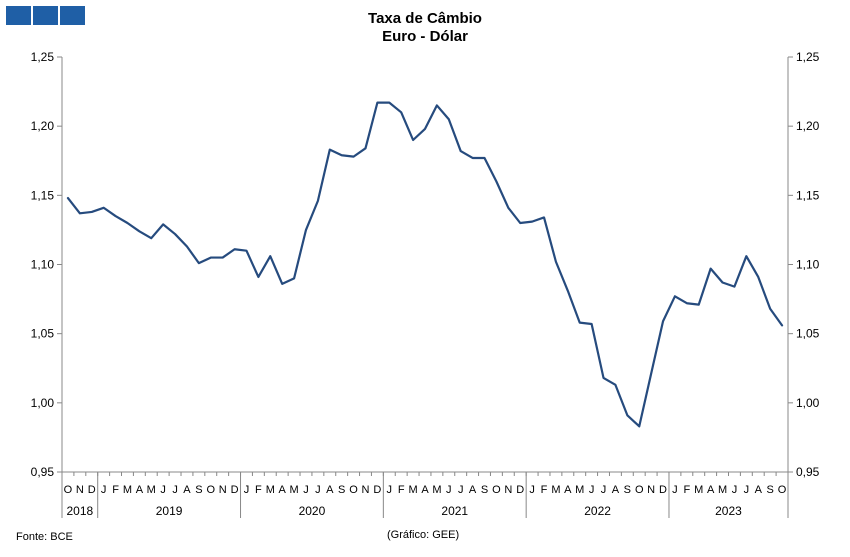 The image size is (850, 557). I want to click on y-tick-label-left: 1,25, so click(43, 57).